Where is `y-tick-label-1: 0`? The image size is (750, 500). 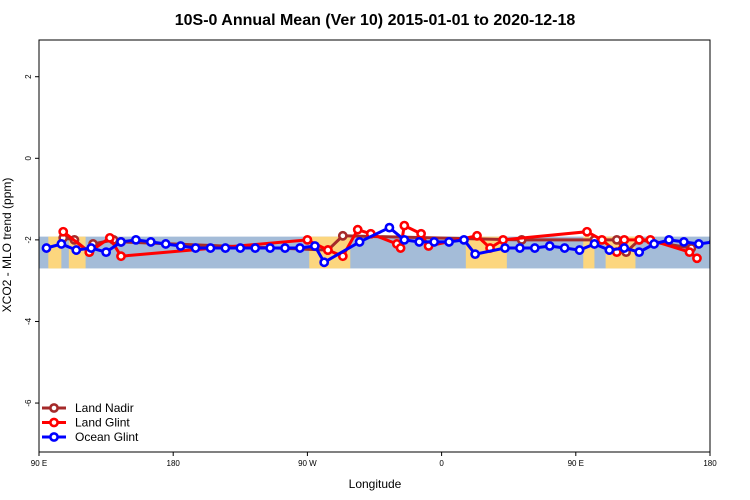
y-tick-label-1: 0 is located at coordinates (28, 158).